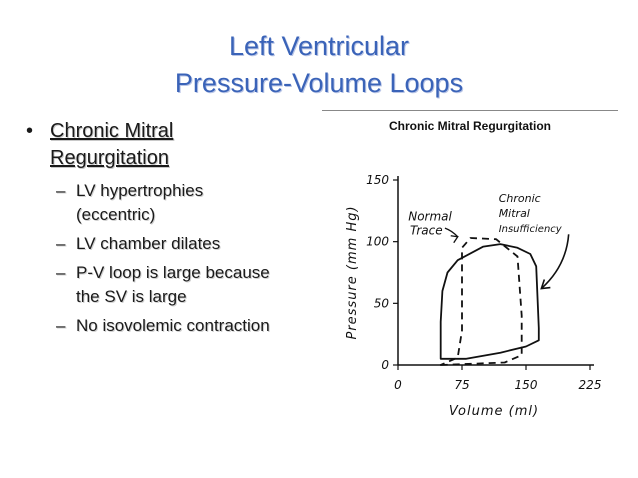 The width and height of the screenshot is (638, 478). What do you see at coordinates (520, 198) in the screenshot?
I see `cmi-label-1: Chronic` at bounding box center [520, 198].